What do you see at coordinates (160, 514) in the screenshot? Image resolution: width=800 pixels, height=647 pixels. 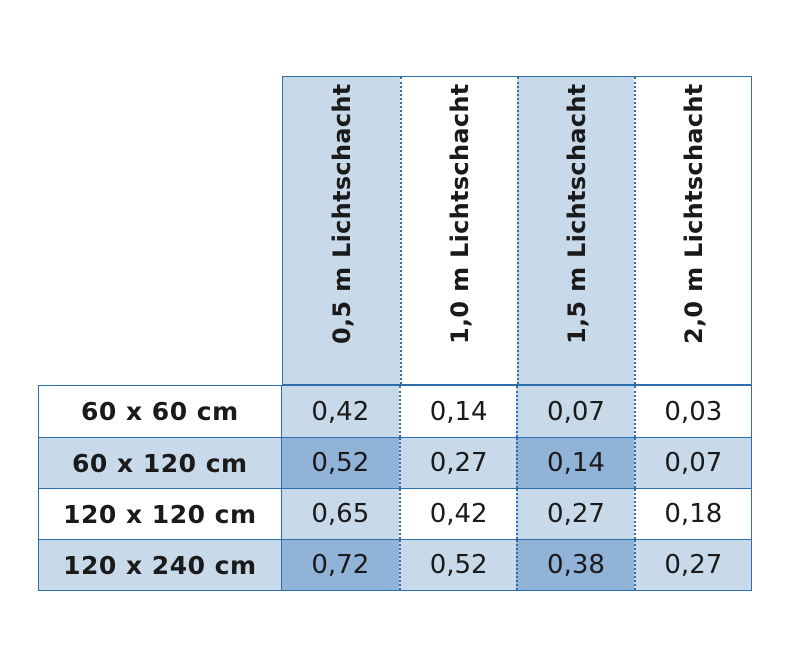 I see `row-label: 120 x 120 cm` at bounding box center [160, 514].